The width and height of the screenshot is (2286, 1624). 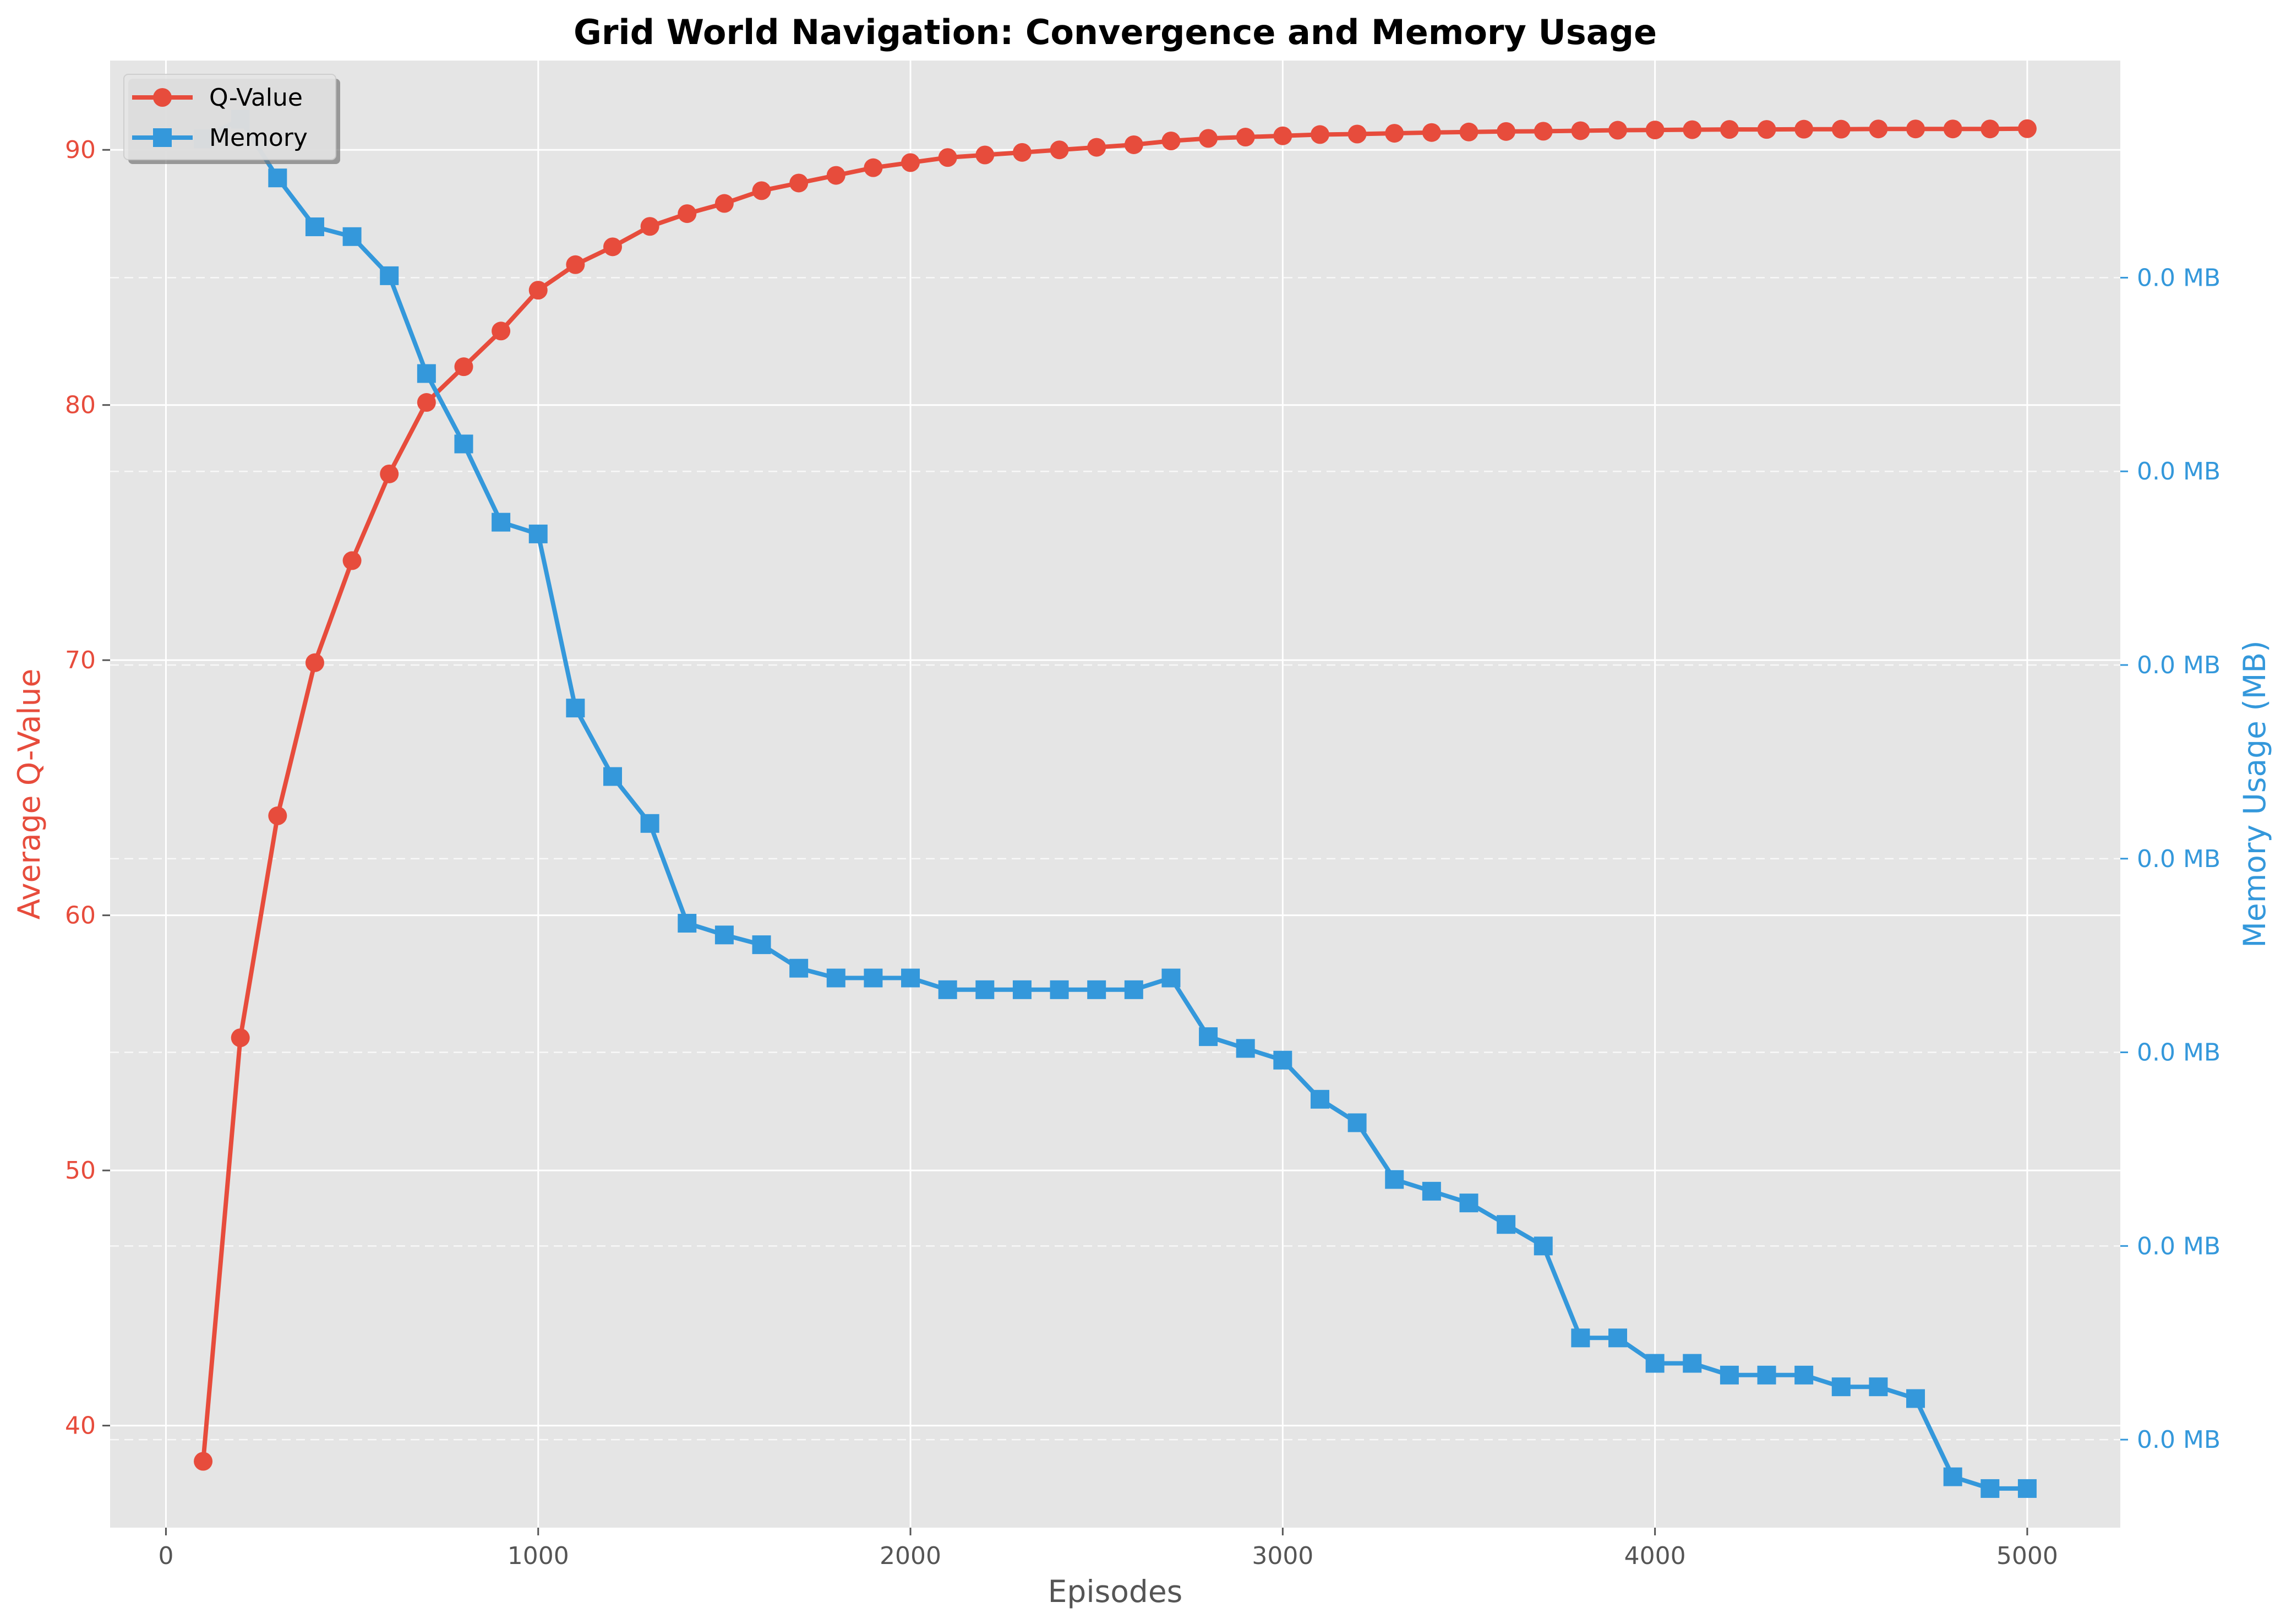 What do you see at coordinates (258, 138) in the screenshot?
I see `legend-memory-label: Memory` at bounding box center [258, 138].